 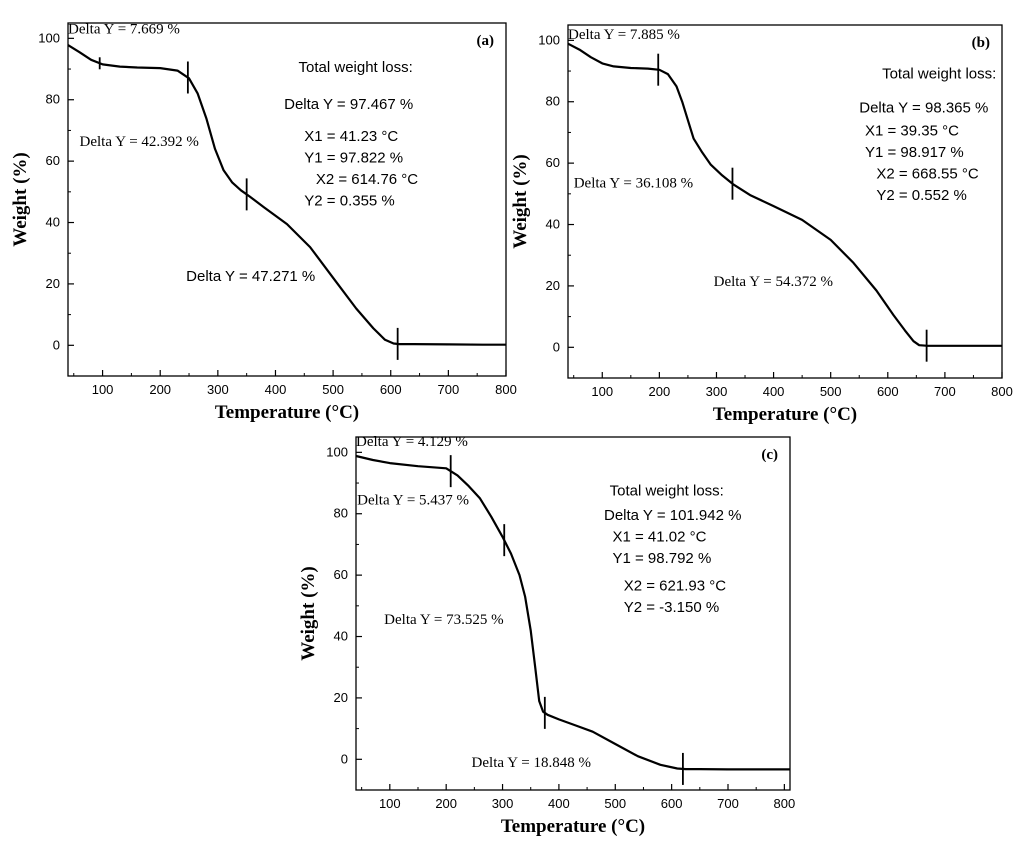 What do you see at coordinates (413, 501) in the screenshot?
I see `annotation-text: Delta Y = 5.437 %` at bounding box center [413, 501].